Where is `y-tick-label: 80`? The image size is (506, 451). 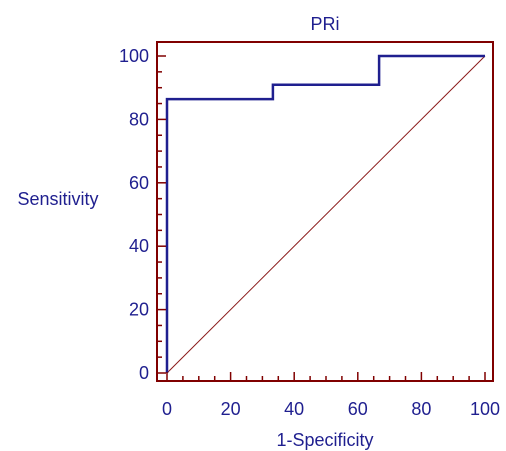
y-tick-label: 80 is located at coordinates (139, 119).